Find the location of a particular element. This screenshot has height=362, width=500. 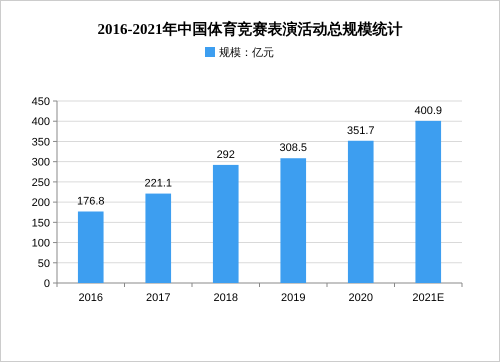

data-label: 221.1 is located at coordinates (158, 184).